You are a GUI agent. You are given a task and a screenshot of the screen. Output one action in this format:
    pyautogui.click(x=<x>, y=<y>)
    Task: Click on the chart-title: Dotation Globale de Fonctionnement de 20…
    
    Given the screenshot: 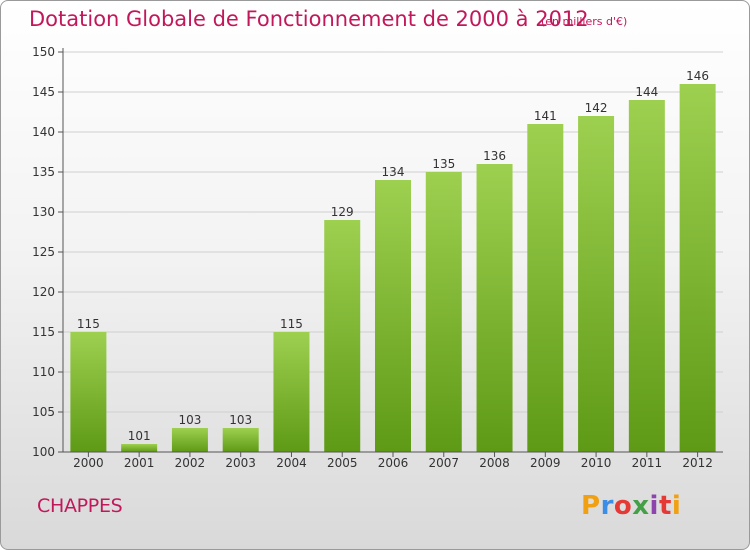 What is the action you would take?
    pyautogui.click(x=309, y=19)
    